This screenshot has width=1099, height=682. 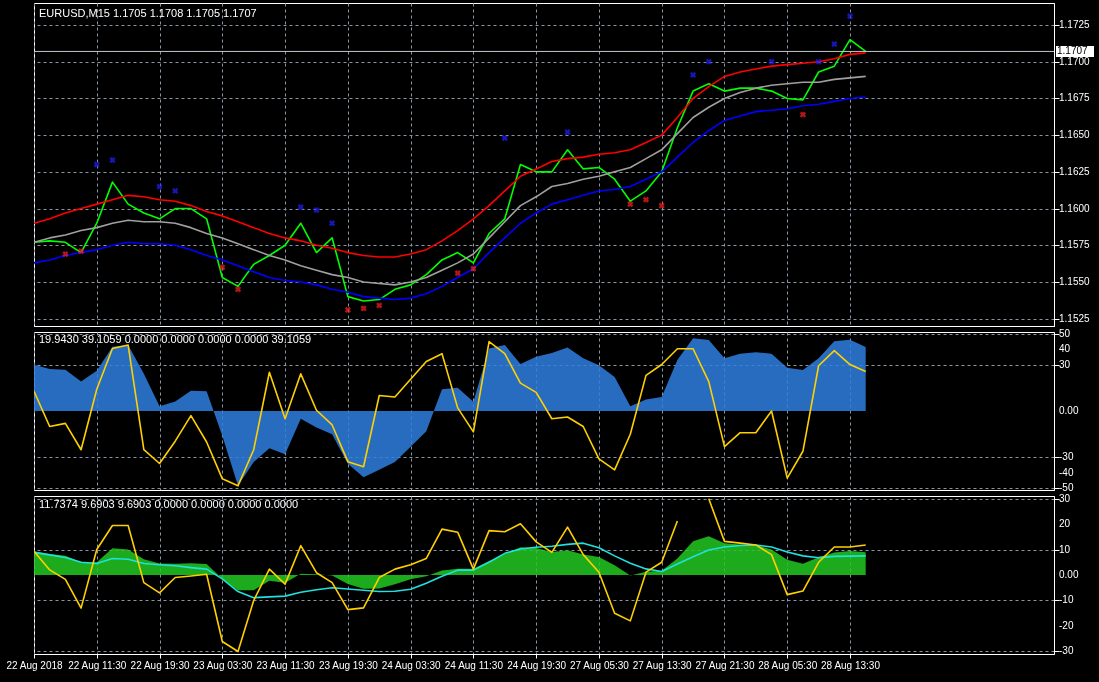 I want to click on y-tick-label: -40, so click(x=1066, y=472).